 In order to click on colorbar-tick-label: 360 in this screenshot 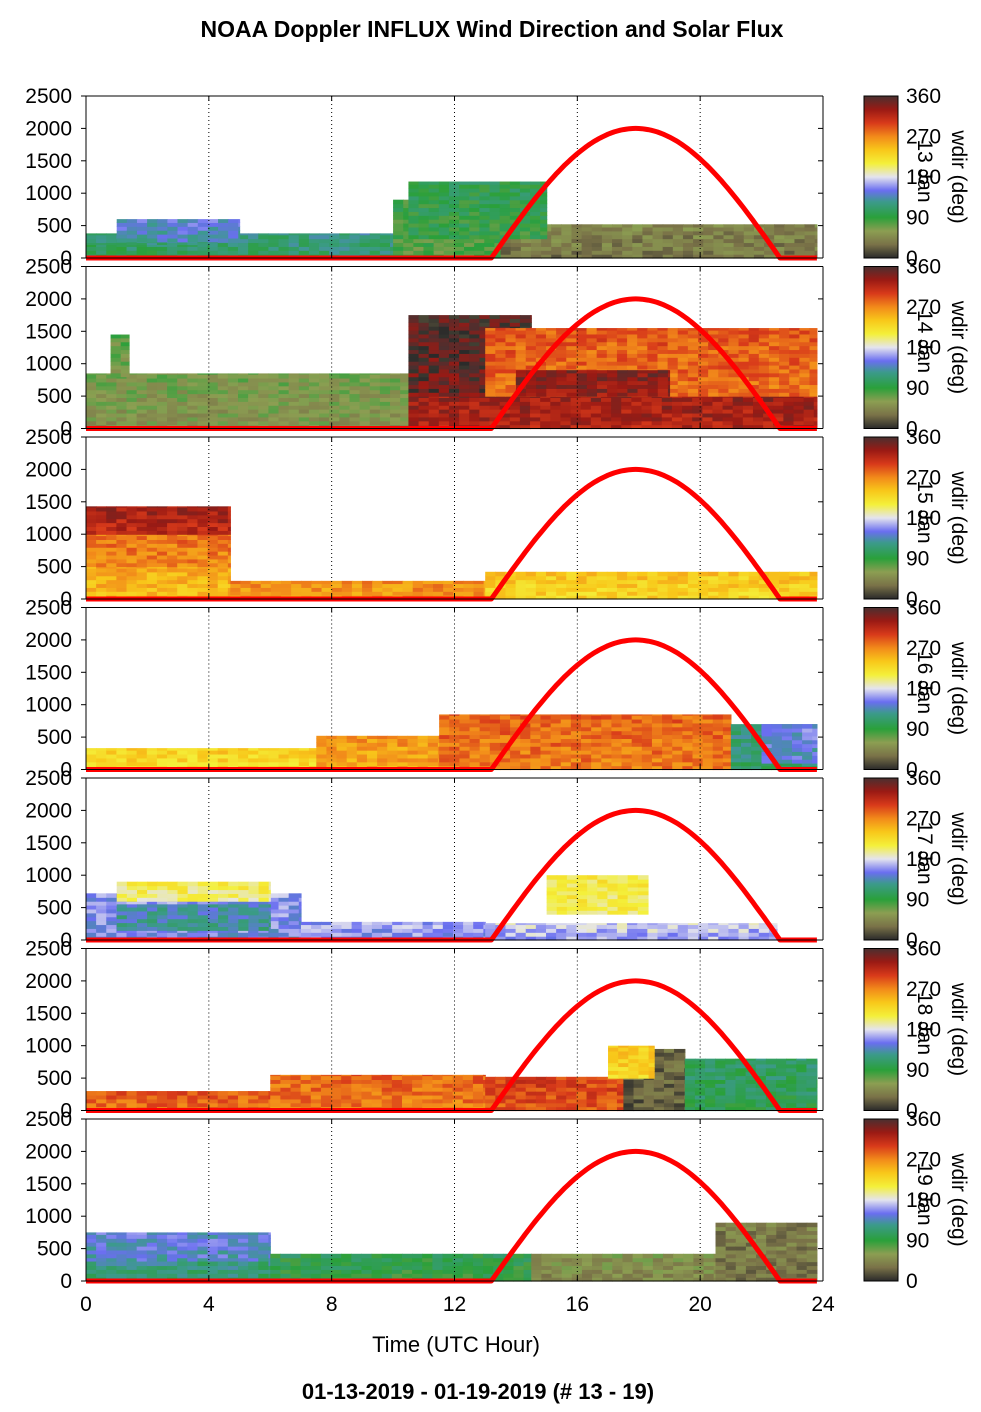, I will do `click(923, 267)`.